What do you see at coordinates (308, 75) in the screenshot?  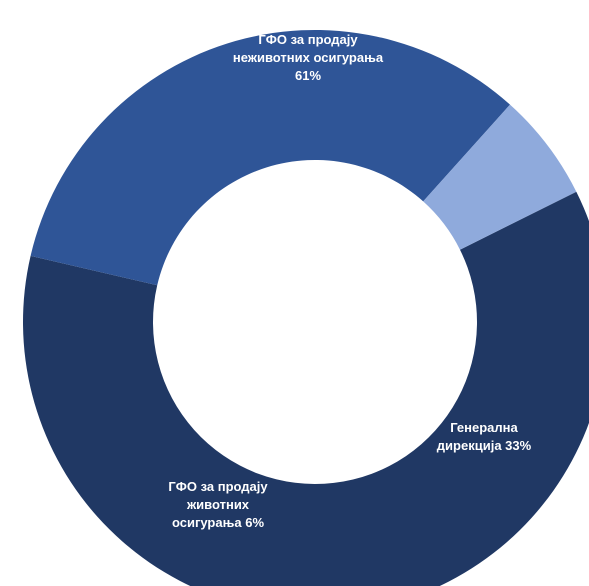 I see `label-line: 61%` at bounding box center [308, 75].